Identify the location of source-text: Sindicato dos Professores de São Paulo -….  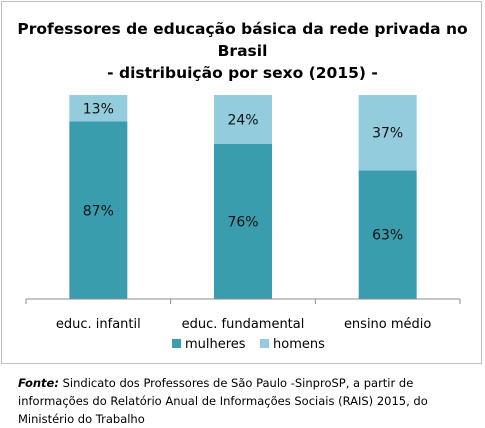
(223, 401).